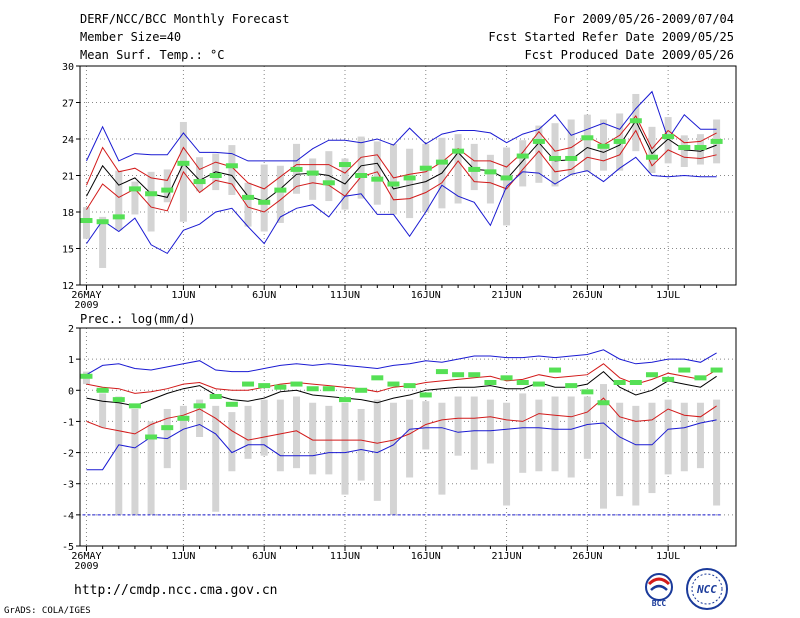  Describe the element at coordinates (587, 295) in the screenshot. I see `x-tick-label: 26JUN` at that location.